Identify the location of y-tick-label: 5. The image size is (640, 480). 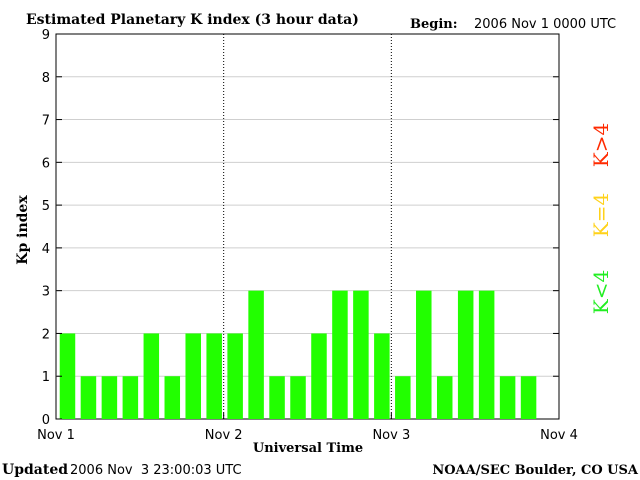
(46, 206).